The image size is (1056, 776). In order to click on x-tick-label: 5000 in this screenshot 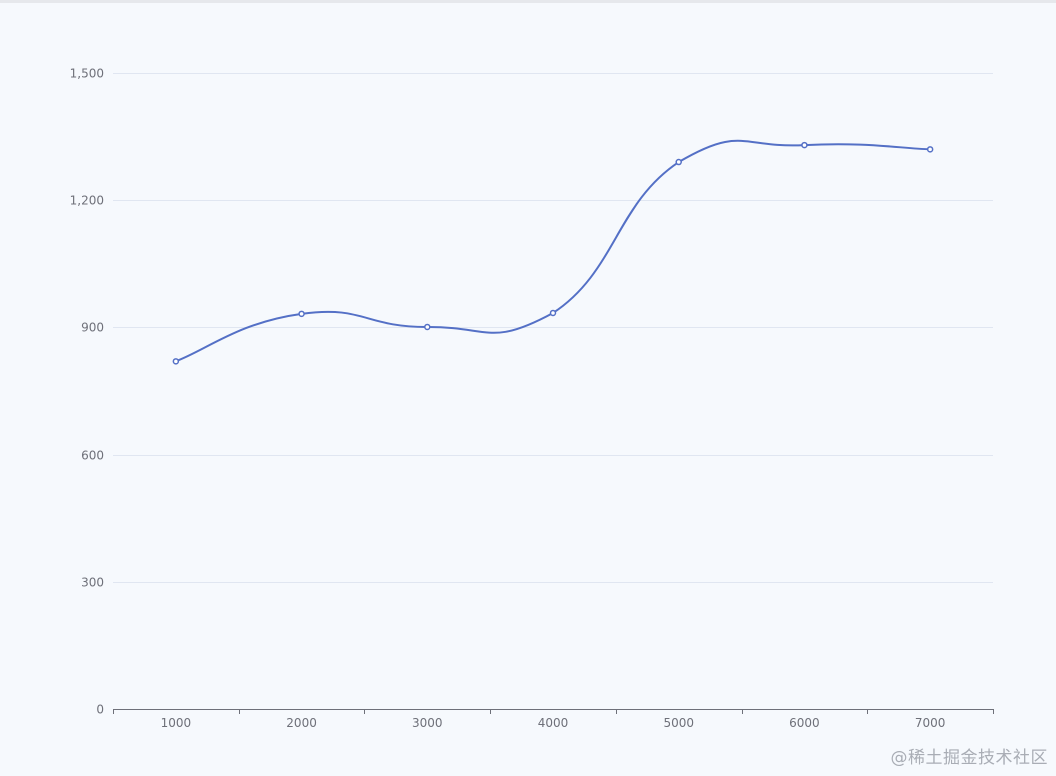, I will do `click(678, 723)`.